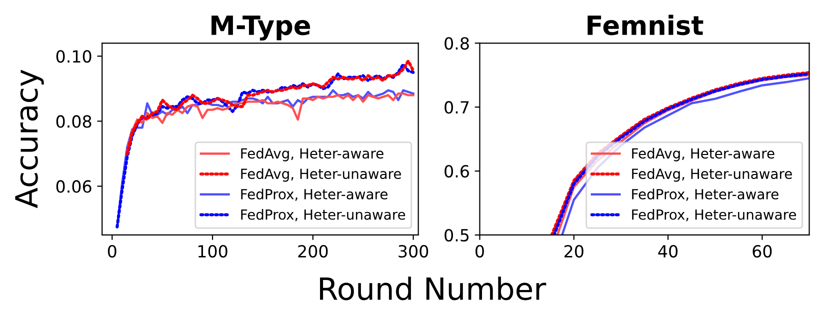  What do you see at coordinates (29, 139) in the screenshot?
I see `y-axis-title: Accuracy` at bounding box center [29, 139].